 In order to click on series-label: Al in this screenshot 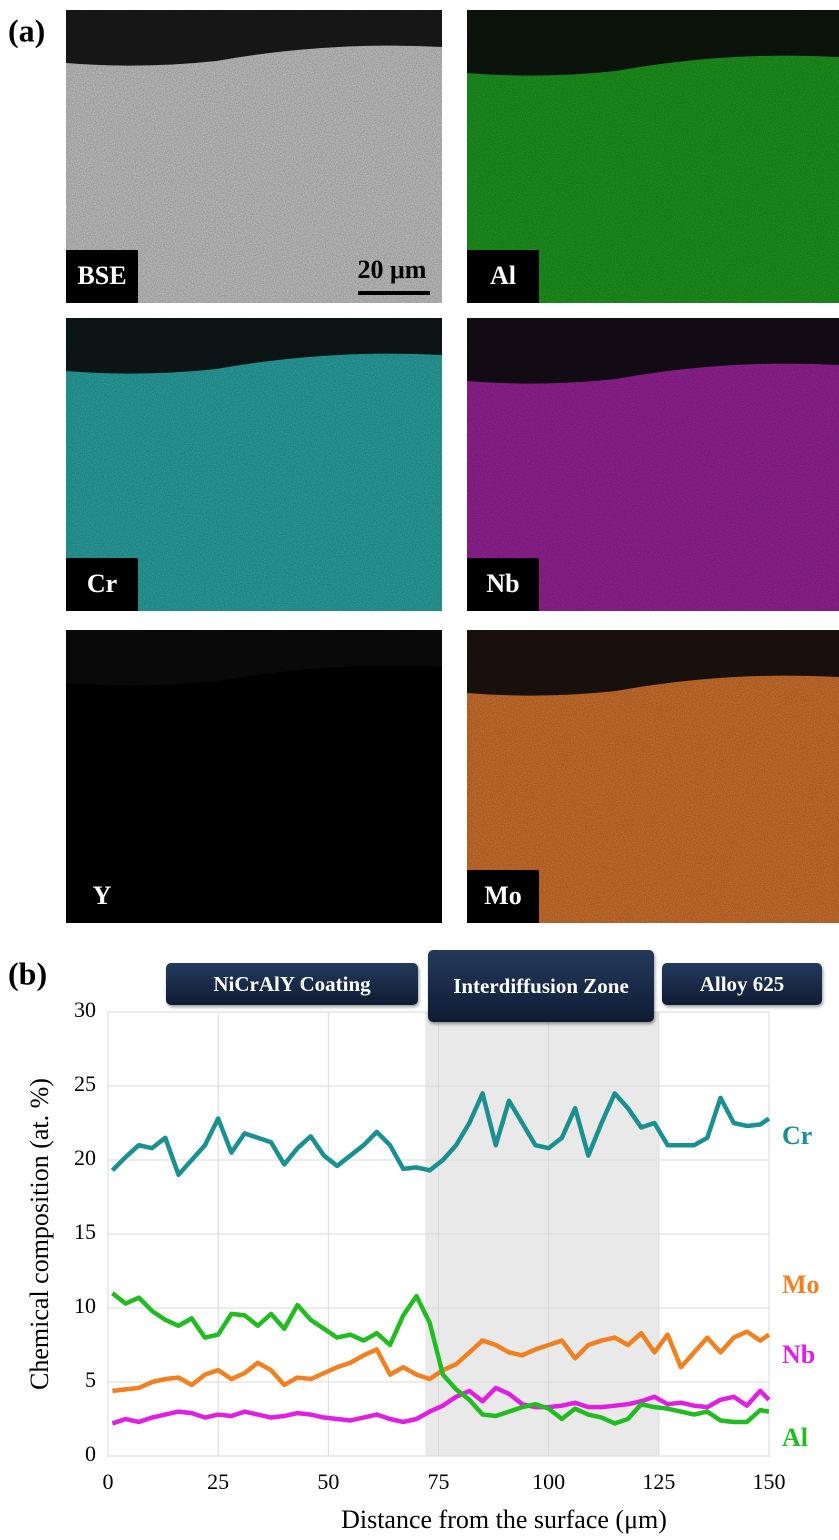, I will do `click(795, 1437)`.